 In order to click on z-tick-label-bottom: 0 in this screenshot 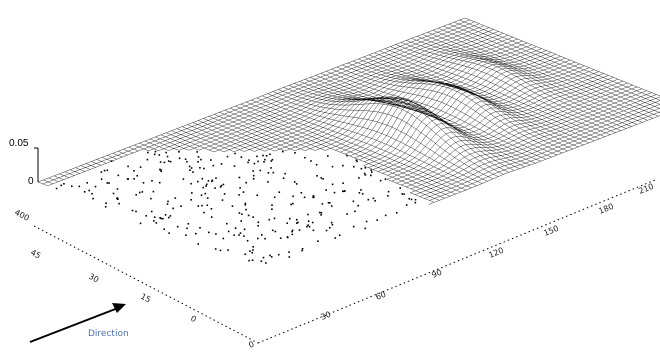, I will do `click(31, 181)`.